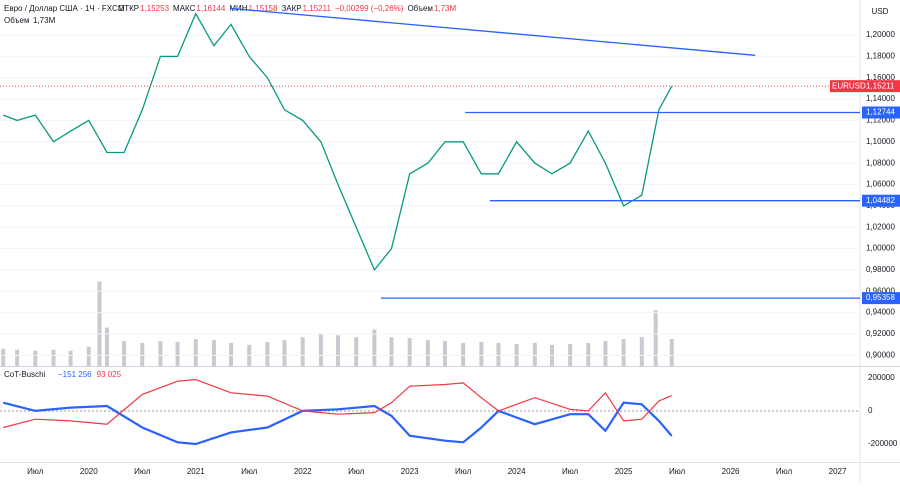  Describe the element at coordinates (210, 8) in the screenshot. I see `header-high: 1,16144` at that location.